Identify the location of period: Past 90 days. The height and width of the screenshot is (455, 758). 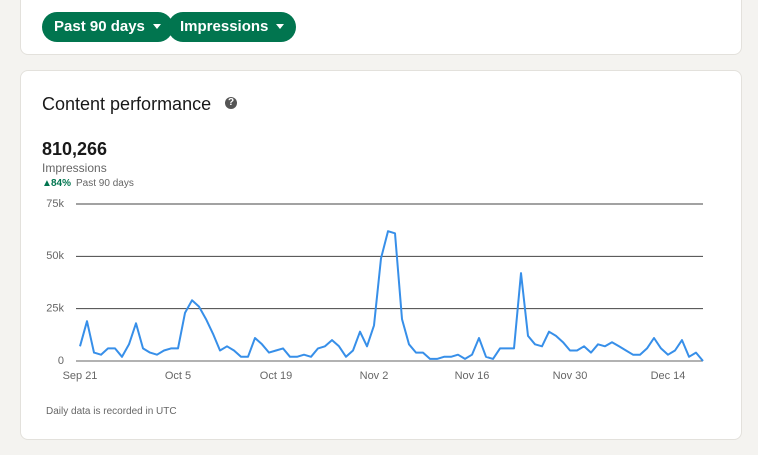
(105, 183).